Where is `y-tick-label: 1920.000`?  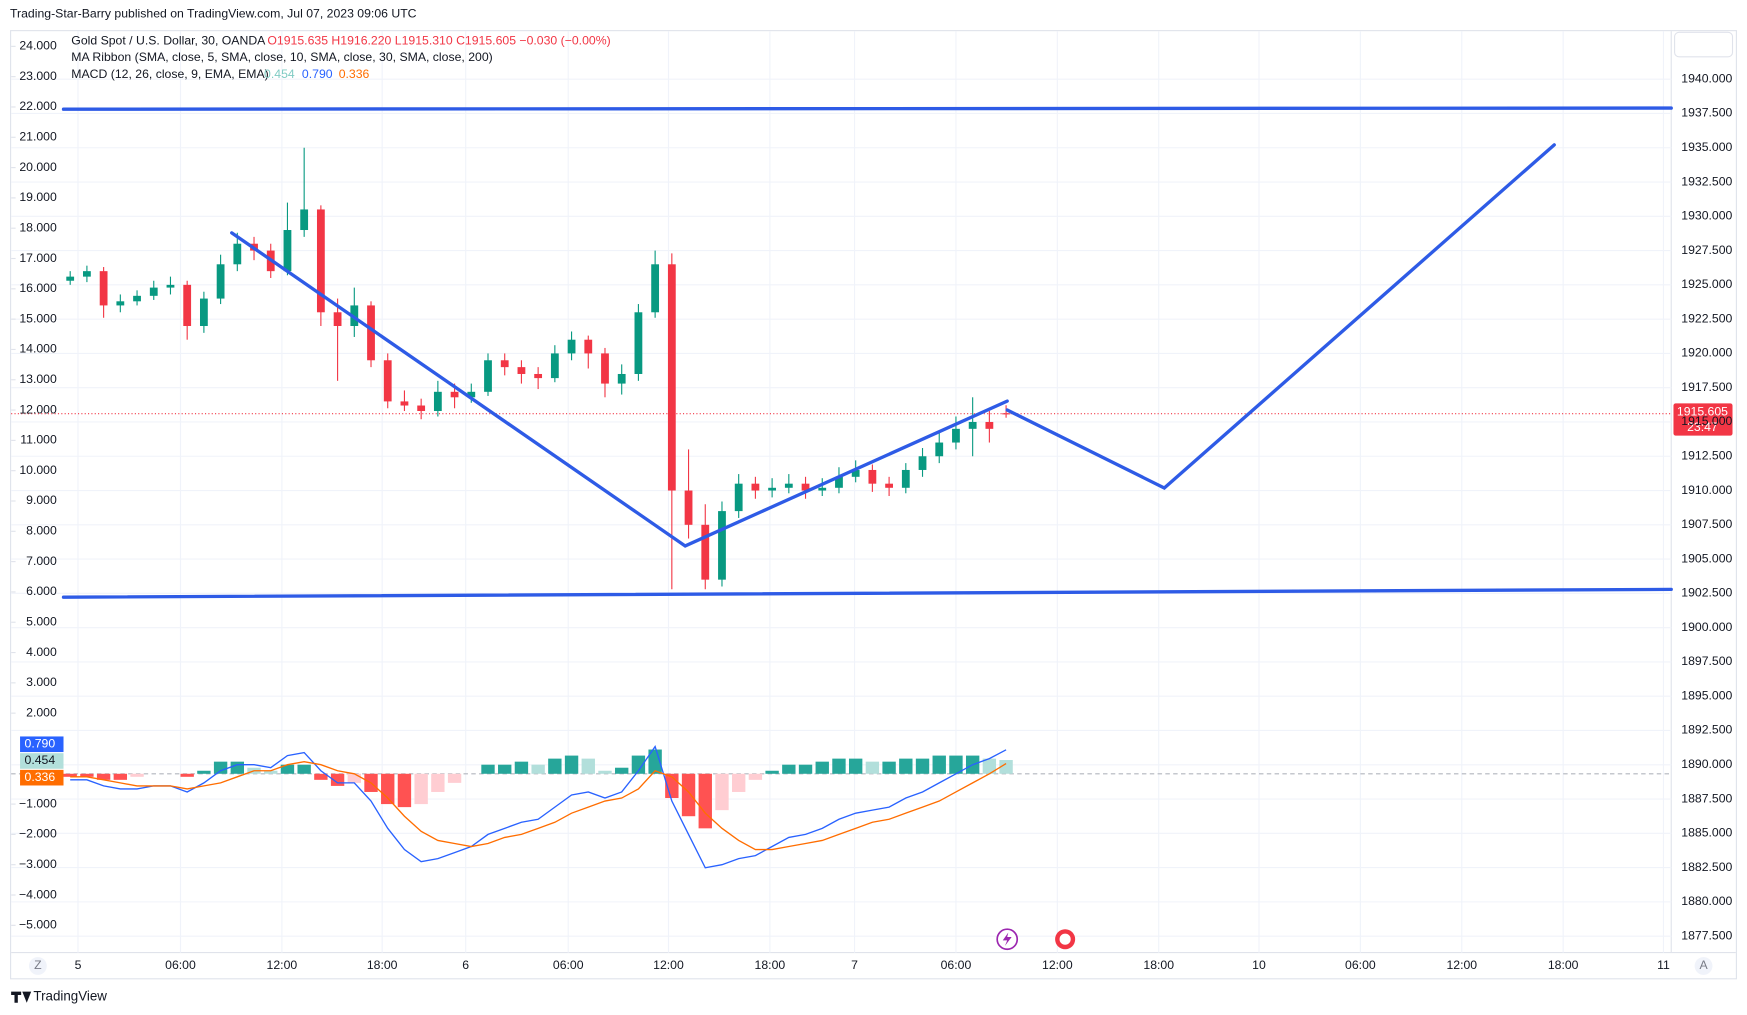
y-tick-label: 1920.000 is located at coordinates (1706, 353).